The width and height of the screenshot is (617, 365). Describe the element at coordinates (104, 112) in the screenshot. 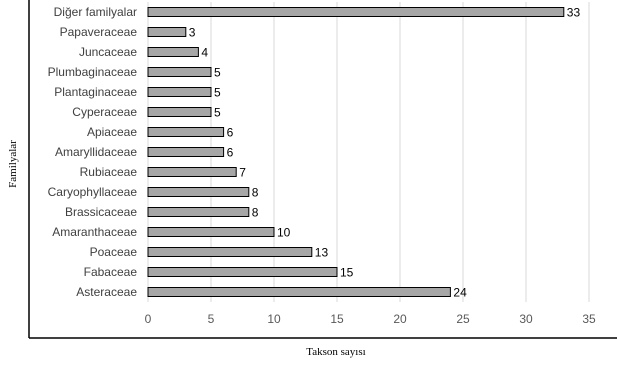

I see `category-label: Cyperaceae` at that location.